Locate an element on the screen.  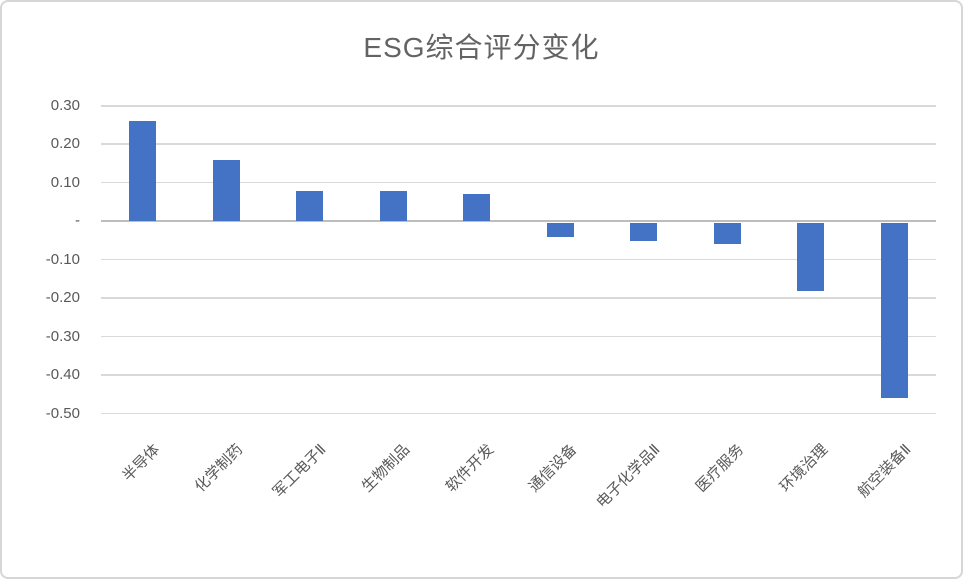
x-category-label: 医疗服务 is located at coordinates (720, 468).